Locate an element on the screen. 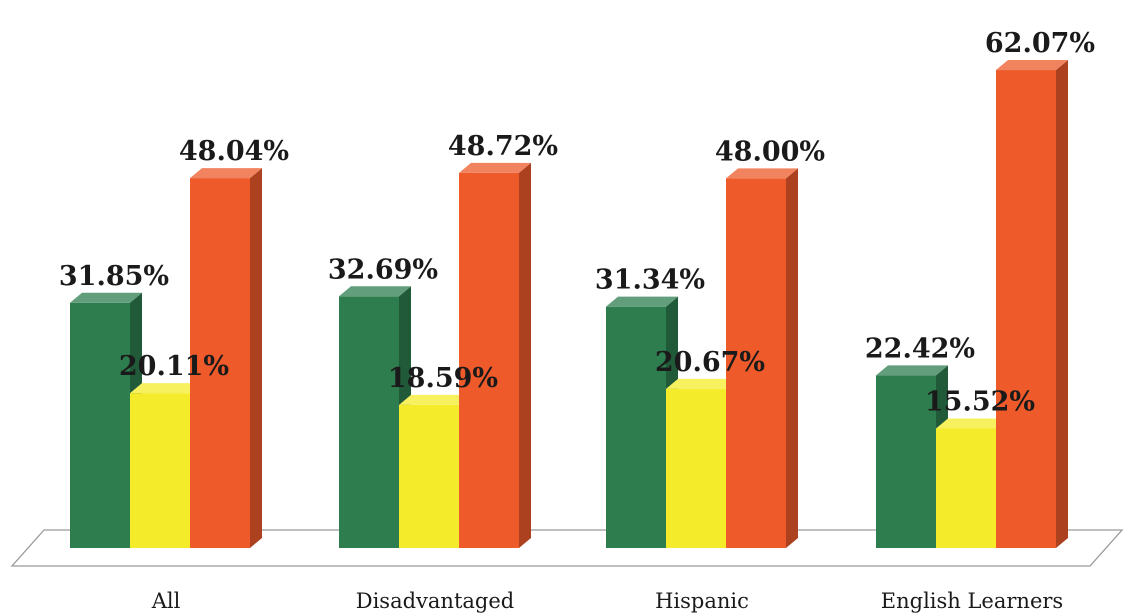 Image resolution: width=1126 pixels, height=616 pixels. bar-group-disadvantaged is located at coordinates (435, 355).